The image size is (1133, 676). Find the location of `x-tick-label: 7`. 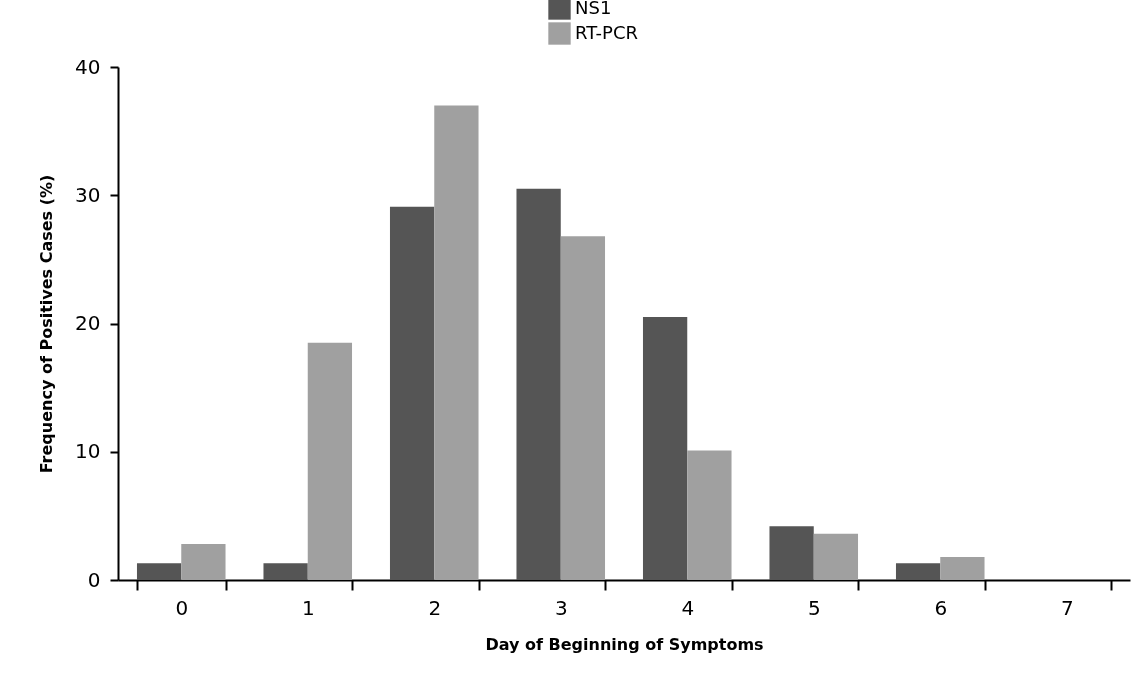

x-tick-label: 7 is located at coordinates (1067, 607).